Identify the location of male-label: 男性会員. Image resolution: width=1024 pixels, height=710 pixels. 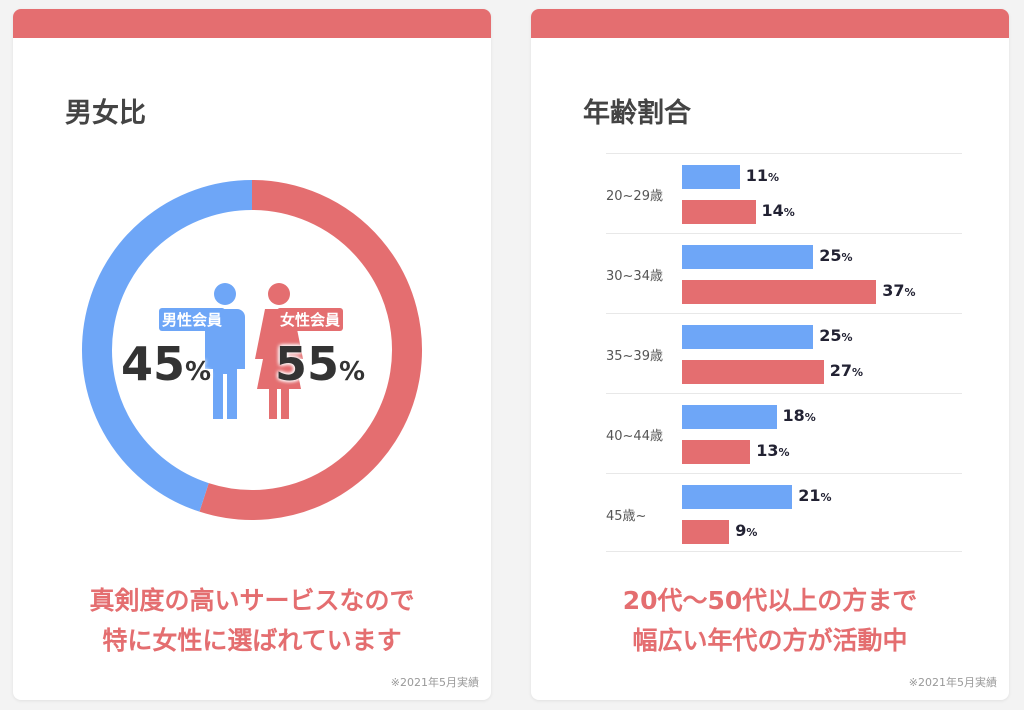
(192, 319).